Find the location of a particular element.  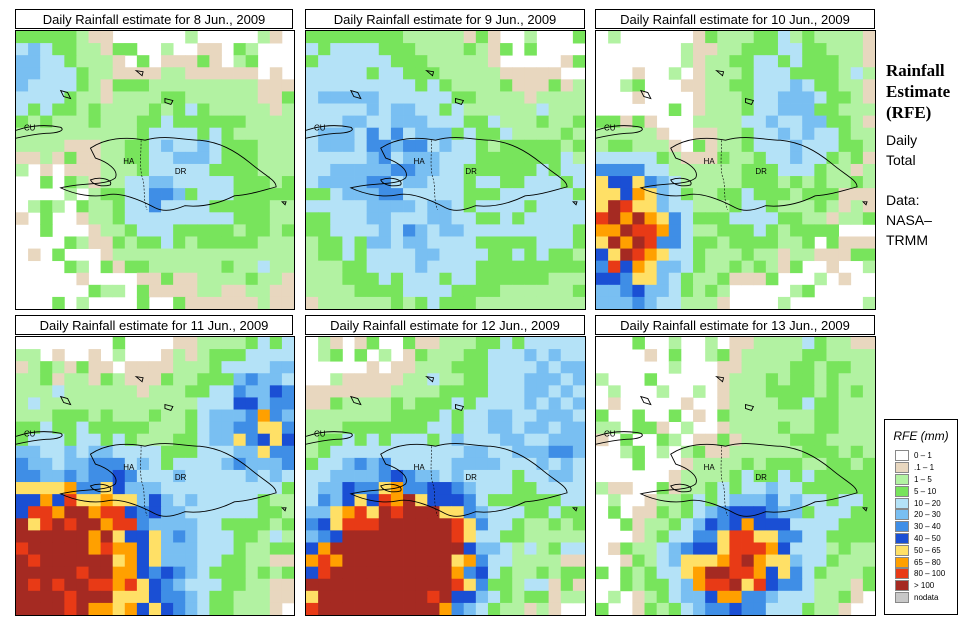

panel-title-1: Daily Rainfall estimate for 8 Jun., 2009 is located at coordinates (154, 19).